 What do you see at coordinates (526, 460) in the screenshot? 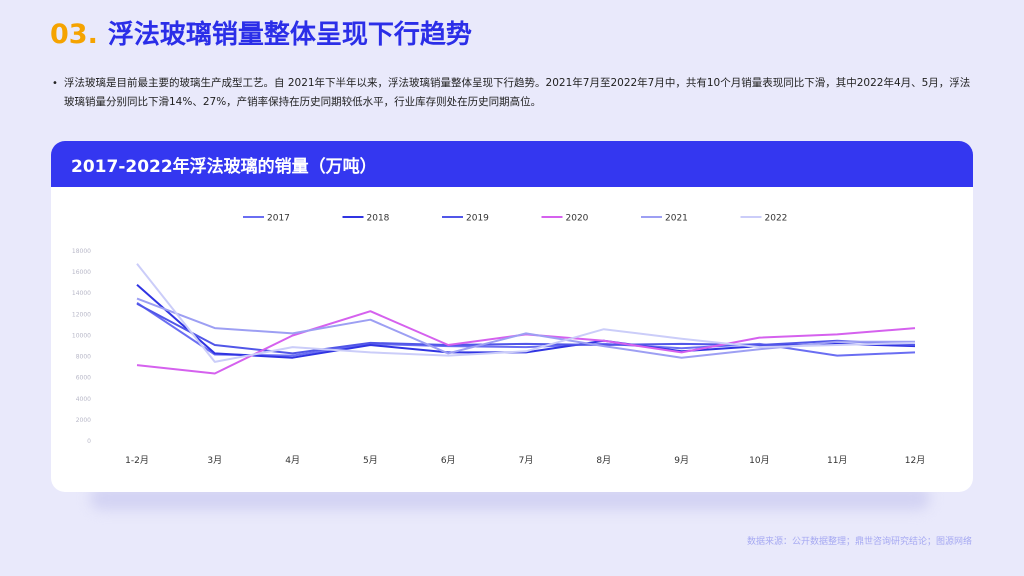
I see `x-tick-label: 7月` at bounding box center [526, 460].